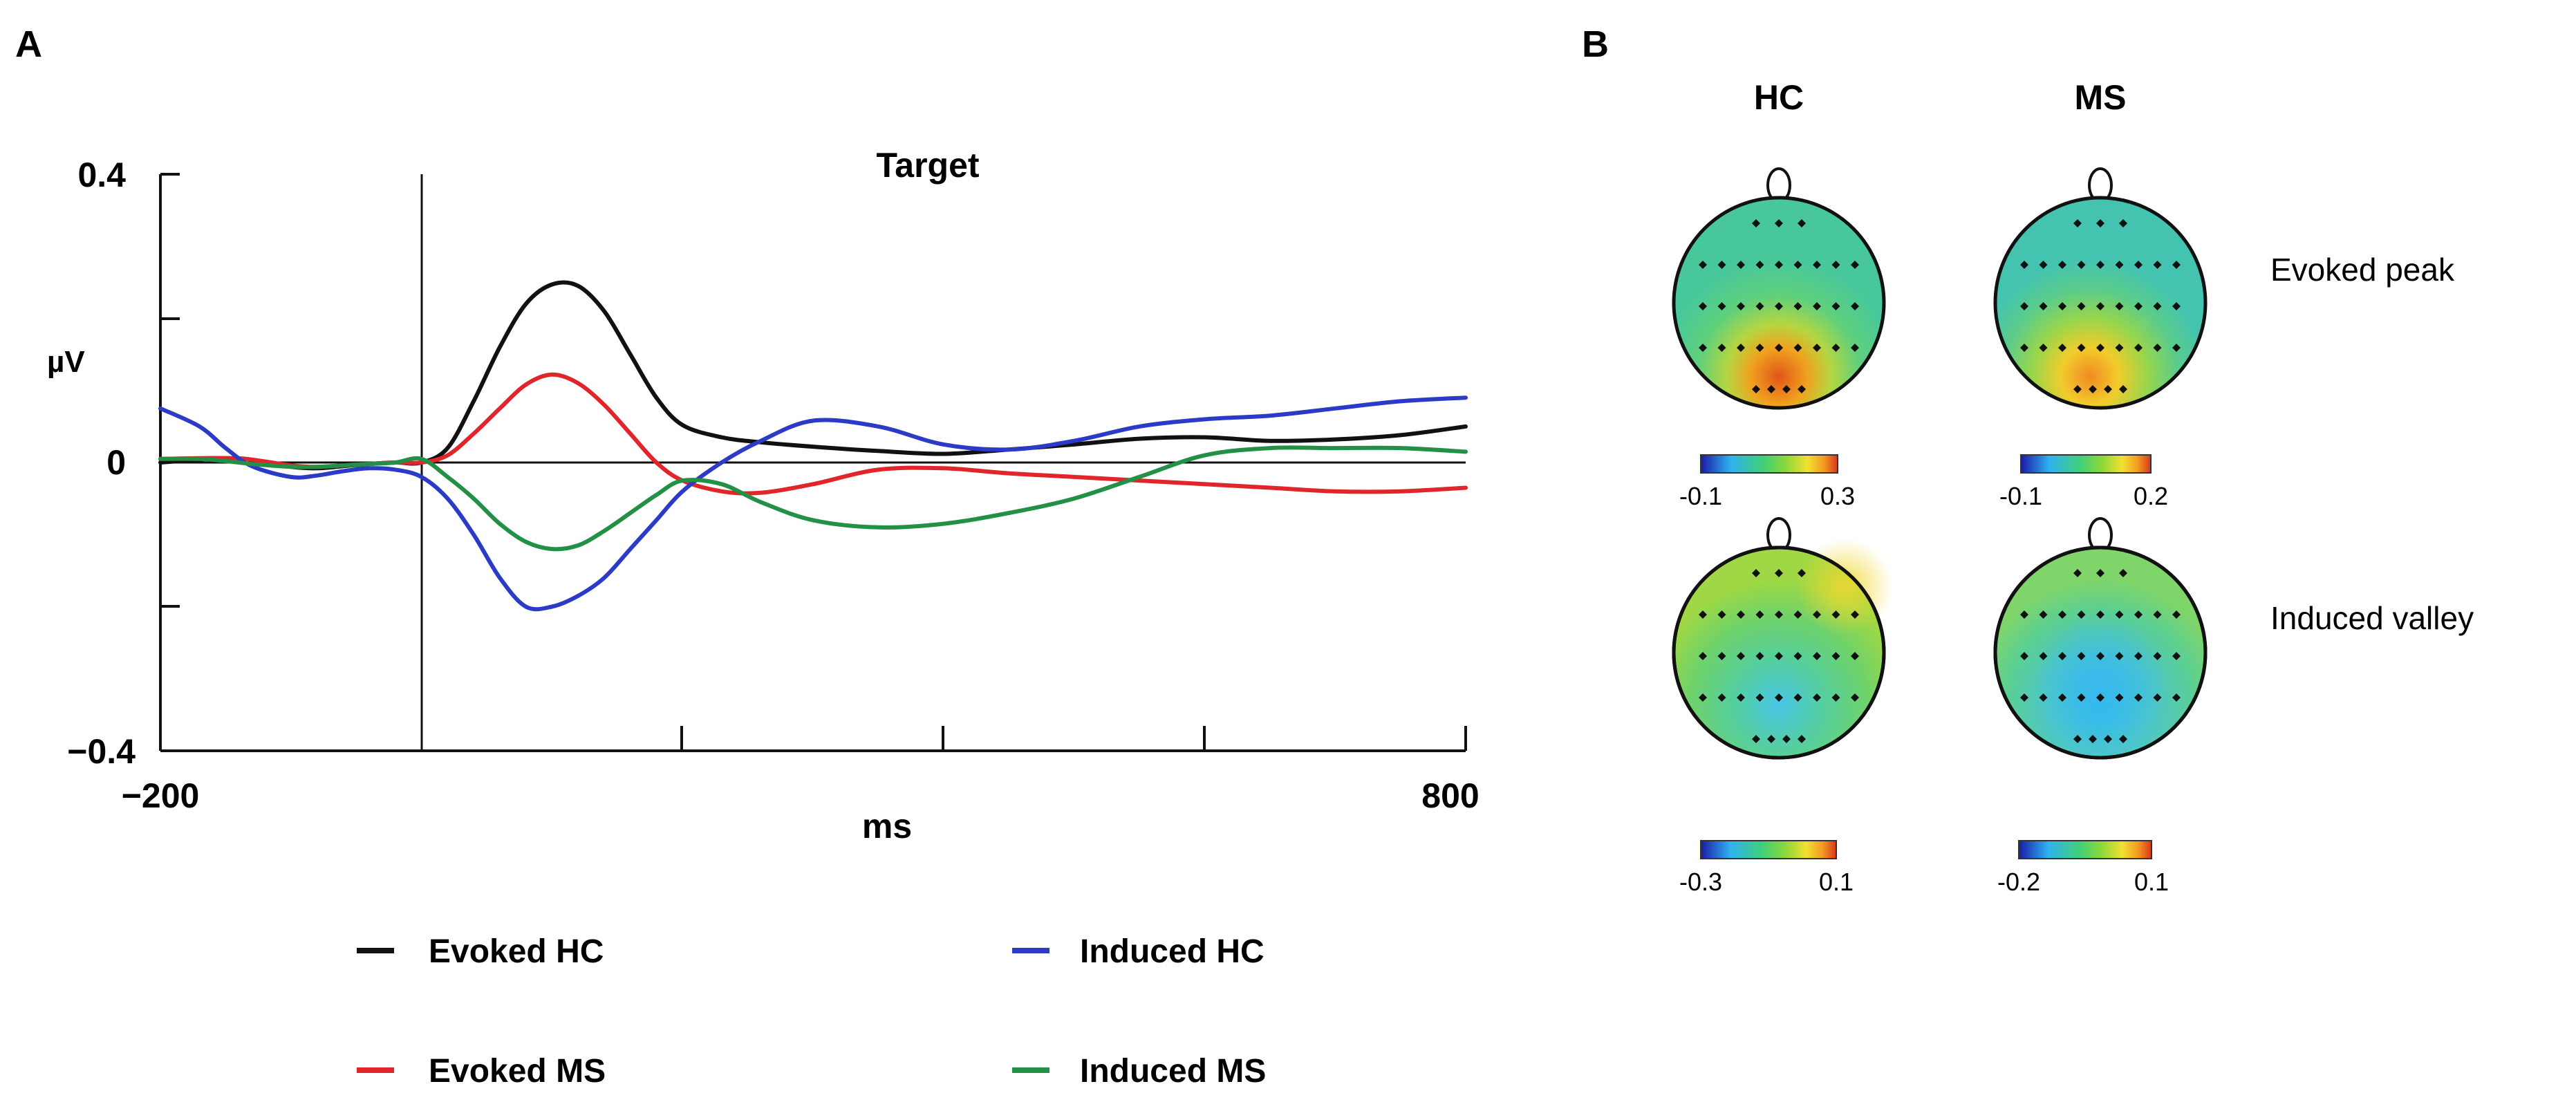 Image resolution: width=2576 pixels, height=1102 pixels. What do you see at coordinates (1779, 97) in the screenshot?
I see `column-header-hc: HC` at bounding box center [1779, 97].